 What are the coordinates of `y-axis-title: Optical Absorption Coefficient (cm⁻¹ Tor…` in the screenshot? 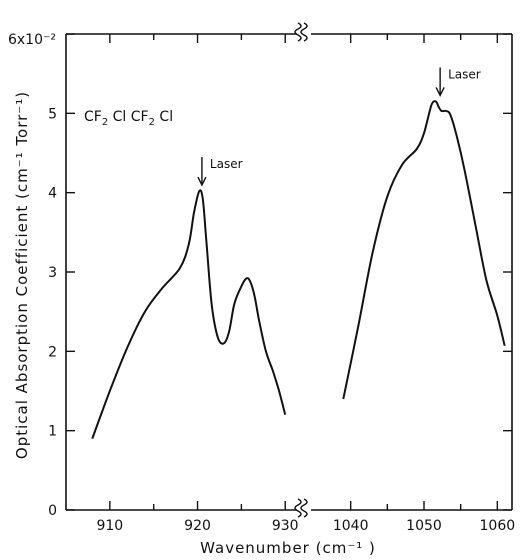 It's located at (22, 275).